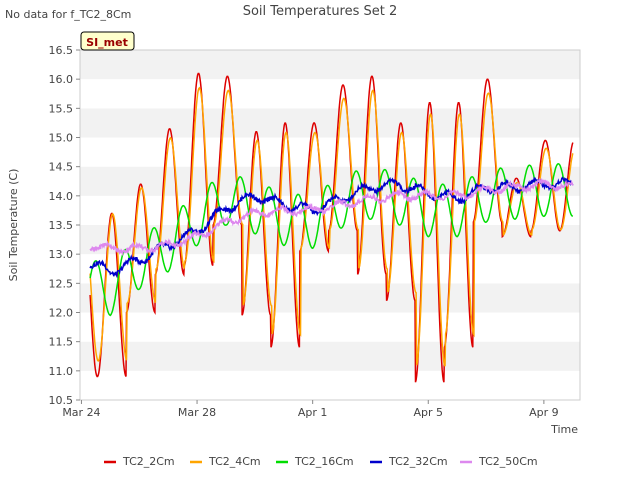 The width and height of the screenshot is (640, 480). Describe the element at coordinates (508, 461) in the screenshot. I see `legend-label: TC2_50Cm` at that location.